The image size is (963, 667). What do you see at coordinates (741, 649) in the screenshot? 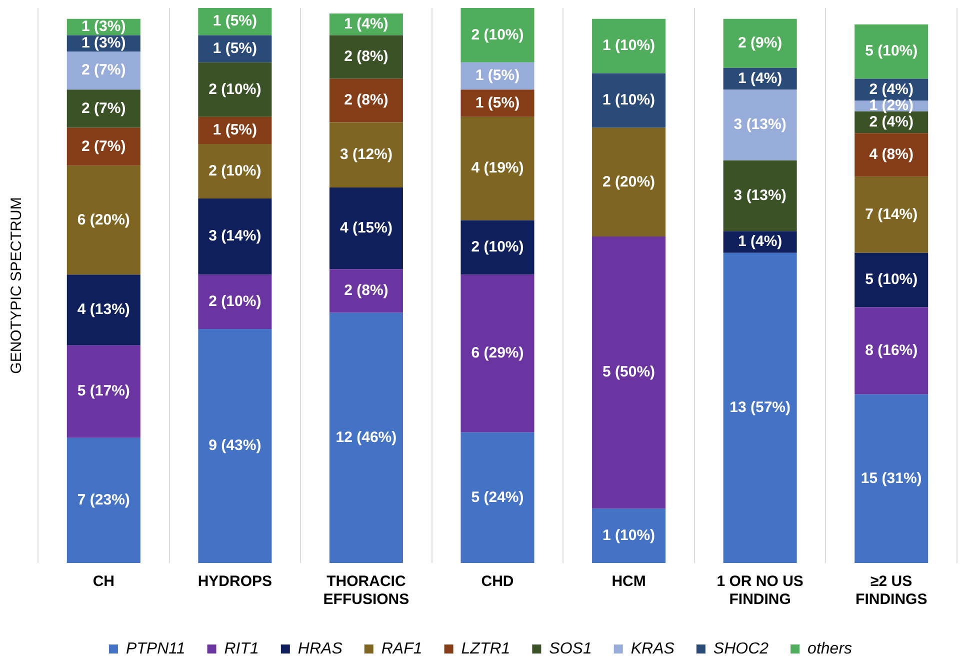
I see `legend-label: SHOC2` at bounding box center [741, 649].